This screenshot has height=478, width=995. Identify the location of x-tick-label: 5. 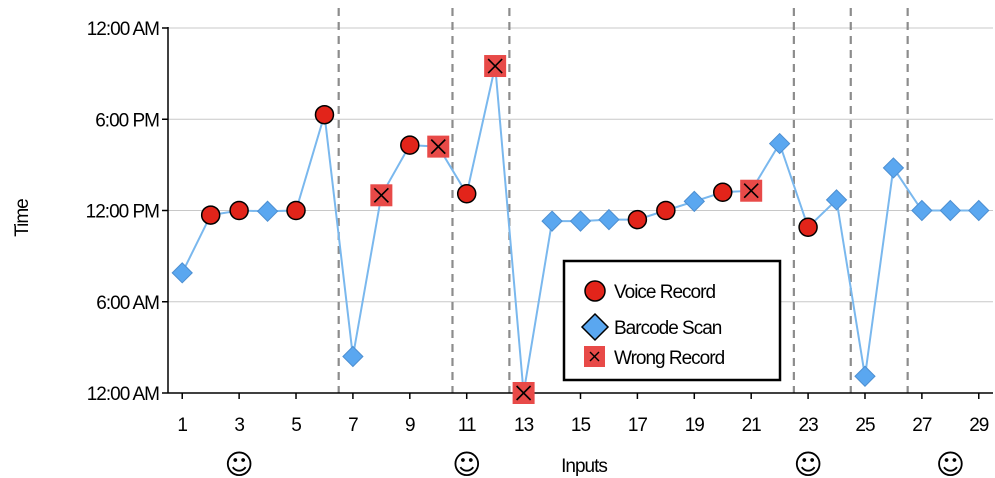
(296, 425).